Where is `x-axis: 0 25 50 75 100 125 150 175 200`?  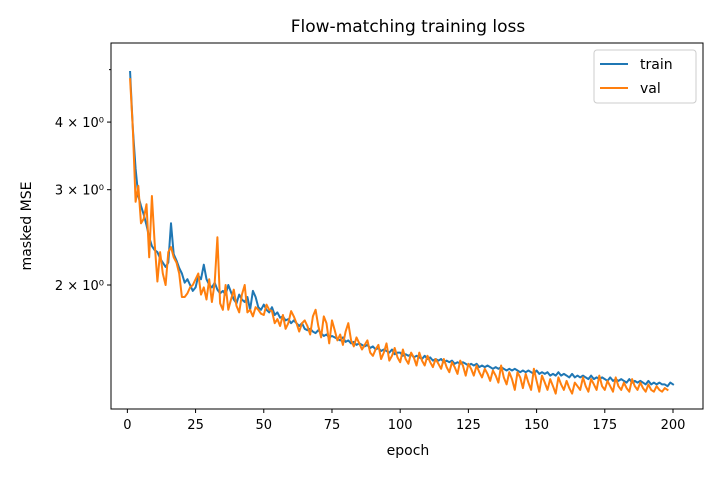 x-axis: 0 25 50 75 100 125 150 175 200 is located at coordinates (404, 421).